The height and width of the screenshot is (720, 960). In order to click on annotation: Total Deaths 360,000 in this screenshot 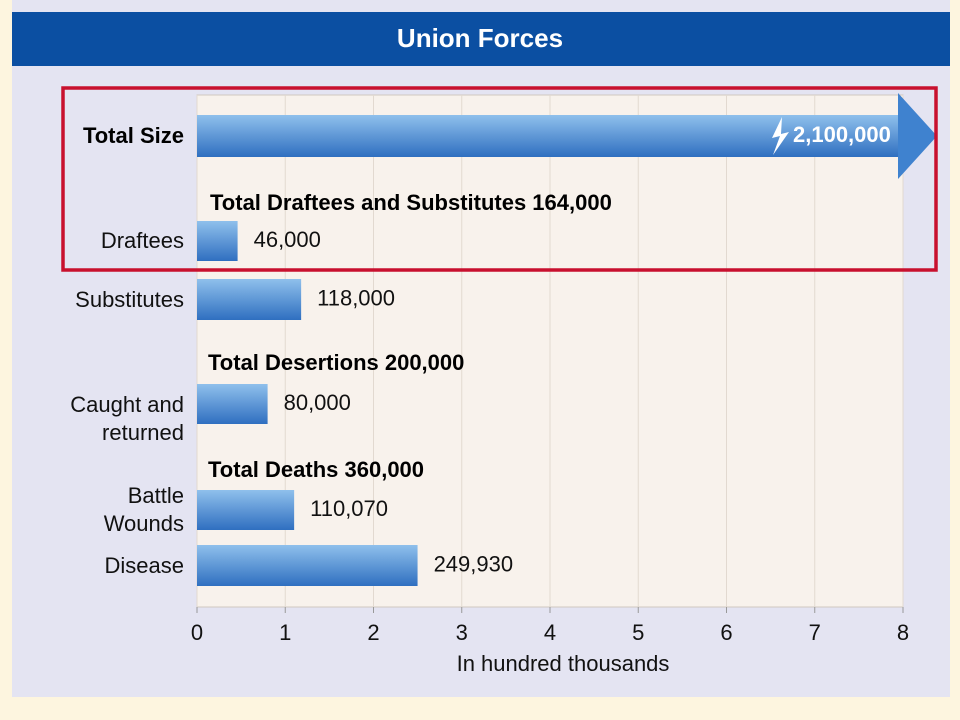, I will do `click(316, 469)`.